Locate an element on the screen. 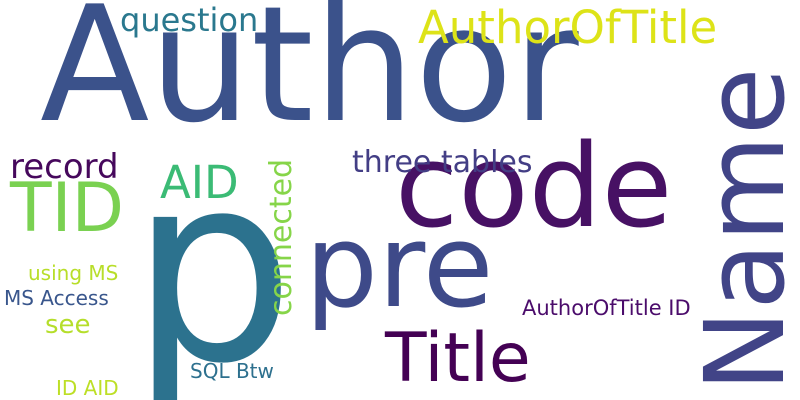  word-tid: TID is located at coordinates (67, 208).